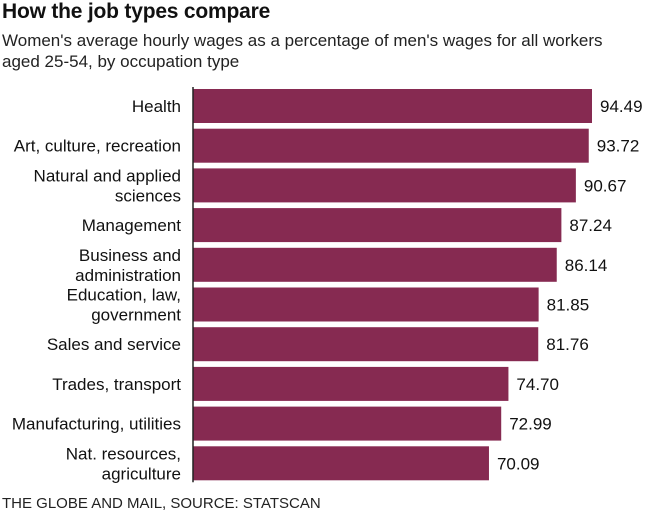 The width and height of the screenshot is (650, 517). I want to click on category-label-line: Manufacturing, utilities, so click(96, 424).